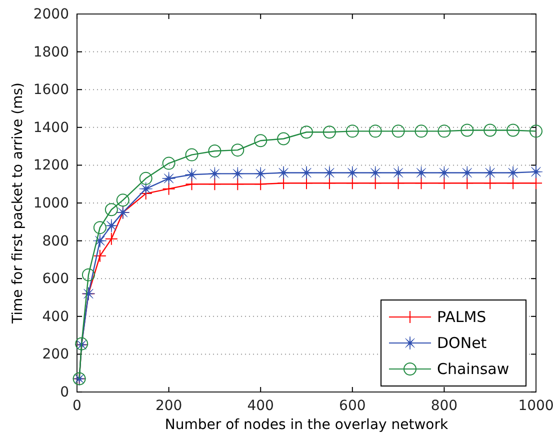 The image size is (553, 437). I want to click on y-tick-label: 2000, so click(51, 14).